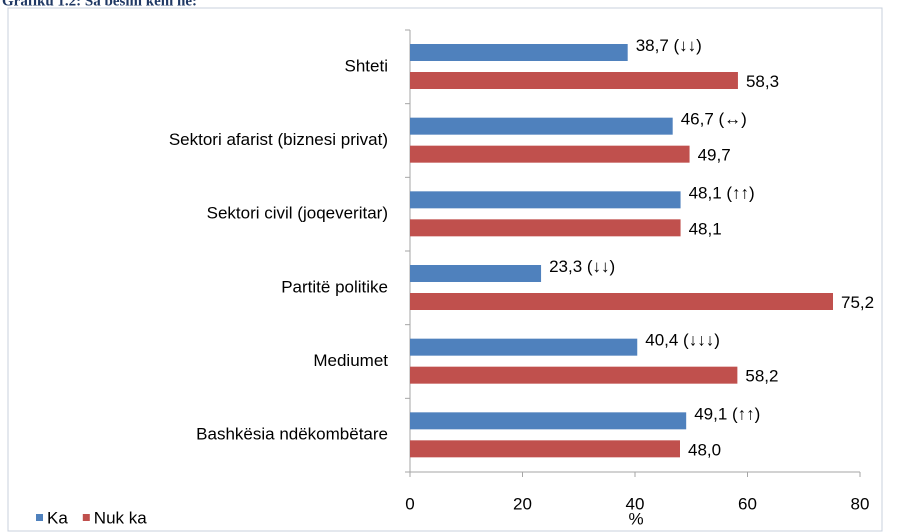 Image resolution: width=901 pixels, height=532 pixels. Describe the element at coordinates (747, 503) in the screenshot. I see `x-tick-label: 60` at that location.